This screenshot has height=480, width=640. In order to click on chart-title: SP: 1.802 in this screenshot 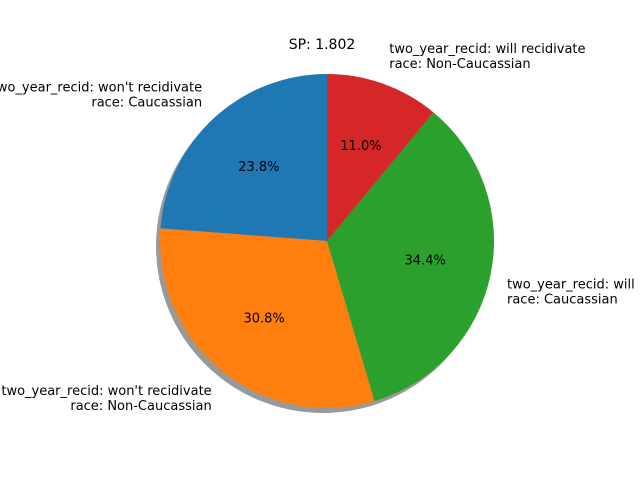, I will do `click(322, 45)`.